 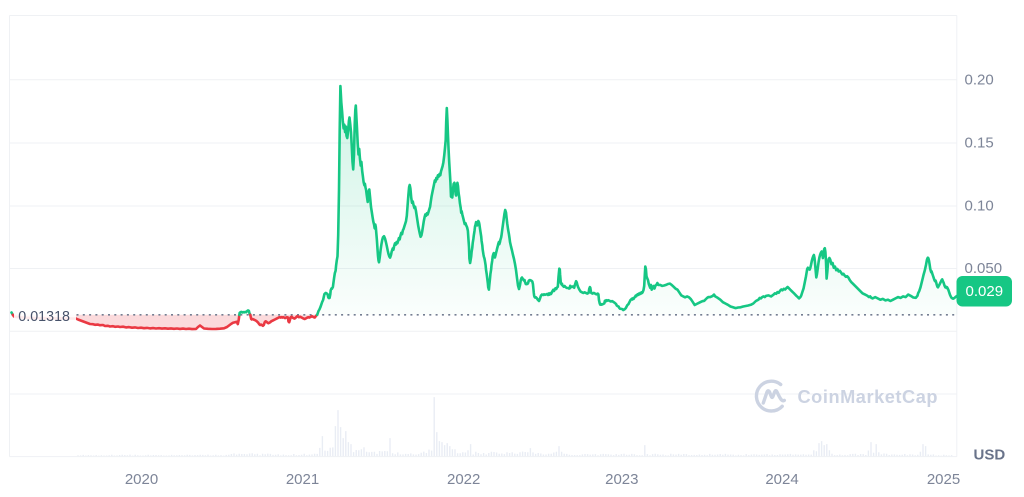 What do you see at coordinates (621, 479) in the screenshot?
I see `svg-text: 2023` at bounding box center [621, 479].